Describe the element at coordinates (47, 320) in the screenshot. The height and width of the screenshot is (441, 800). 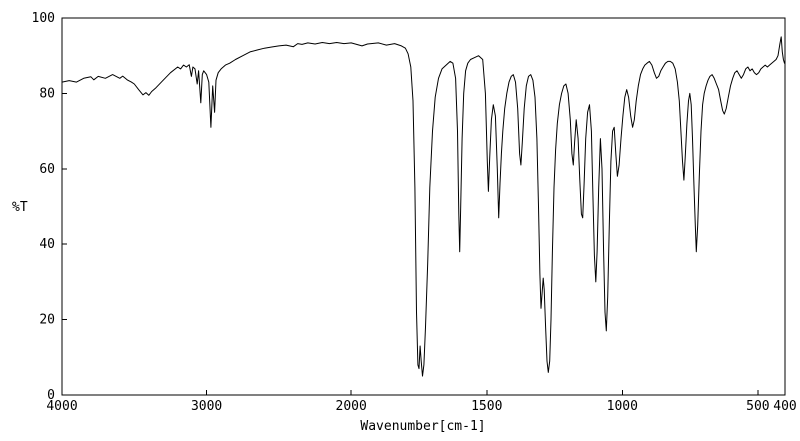
I see `y-tick-label: 20` at that location.